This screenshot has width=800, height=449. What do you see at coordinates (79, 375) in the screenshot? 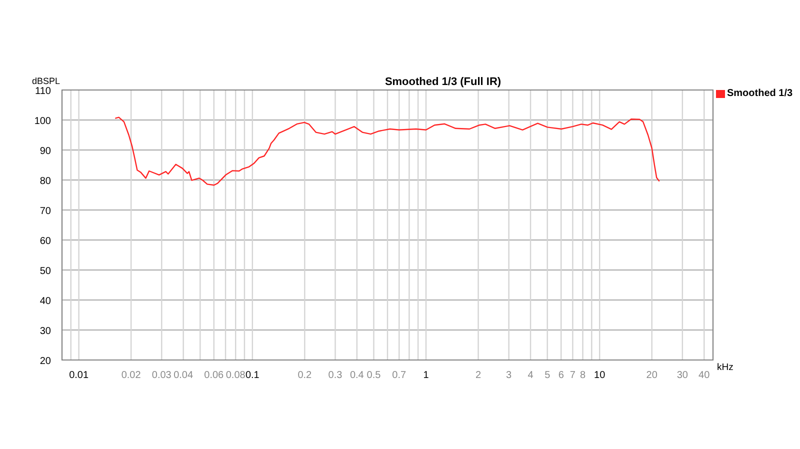
I see `x-tick-label: 0.01` at bounding box center [79, 375].